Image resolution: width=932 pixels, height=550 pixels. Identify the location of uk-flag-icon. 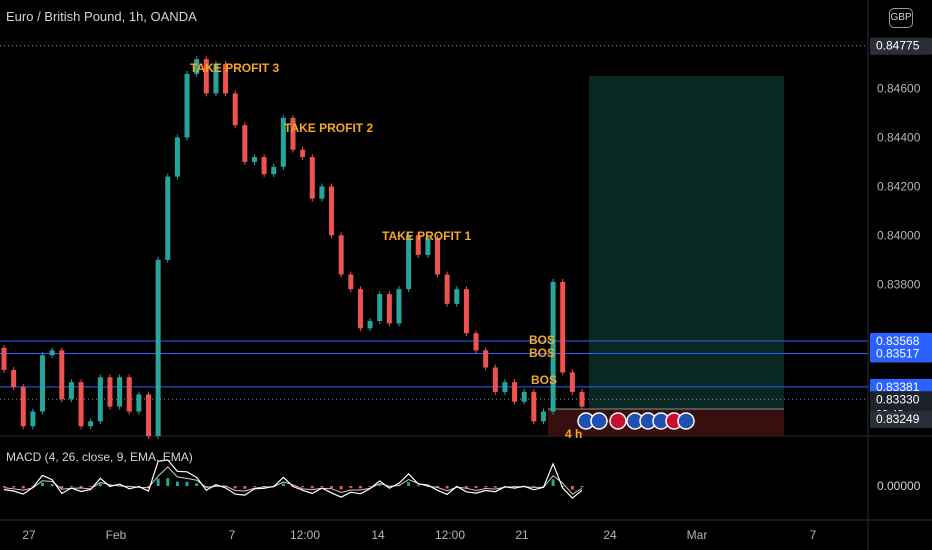
(618, 421).